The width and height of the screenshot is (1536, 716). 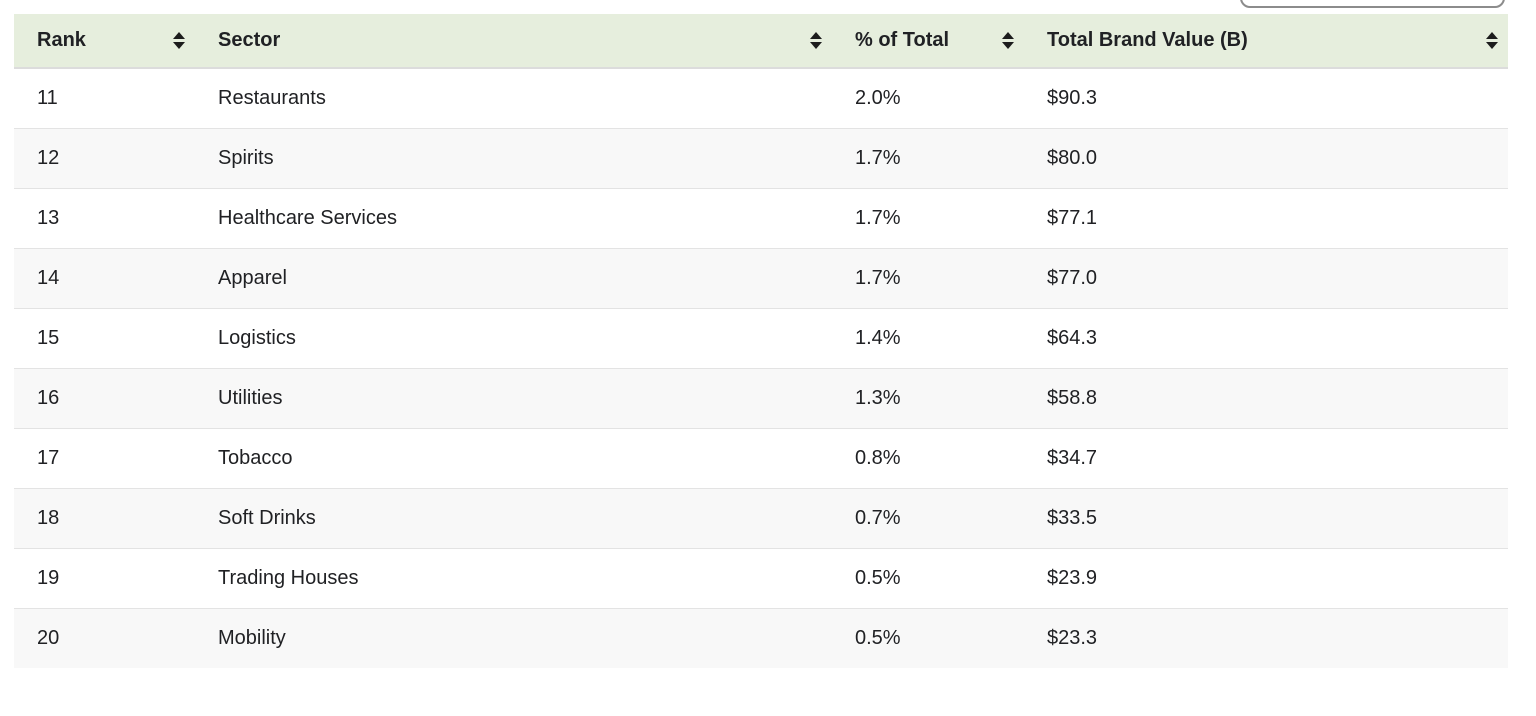 What do you see at coordinates (761, 98) in the screenshot?
I see `table-row: 11 Restaurants 2.0% $90.3` at bounding box center [761, 98].